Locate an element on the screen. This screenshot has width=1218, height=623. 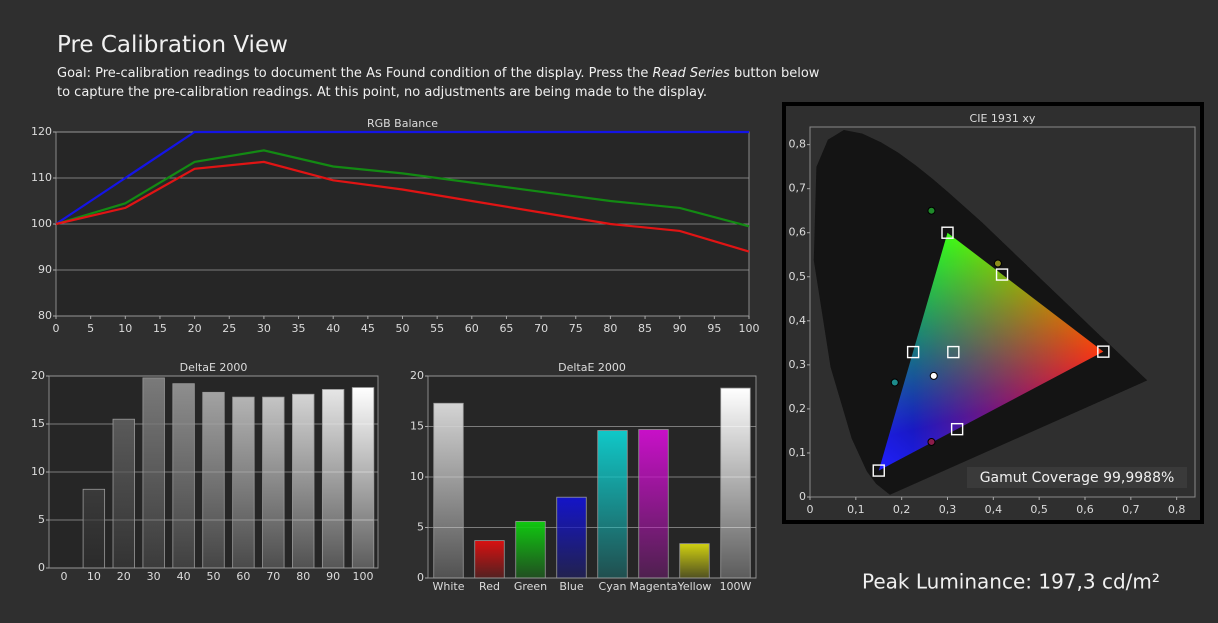
x-tick-label: 0,6 is located at coordinates (1085, 509).